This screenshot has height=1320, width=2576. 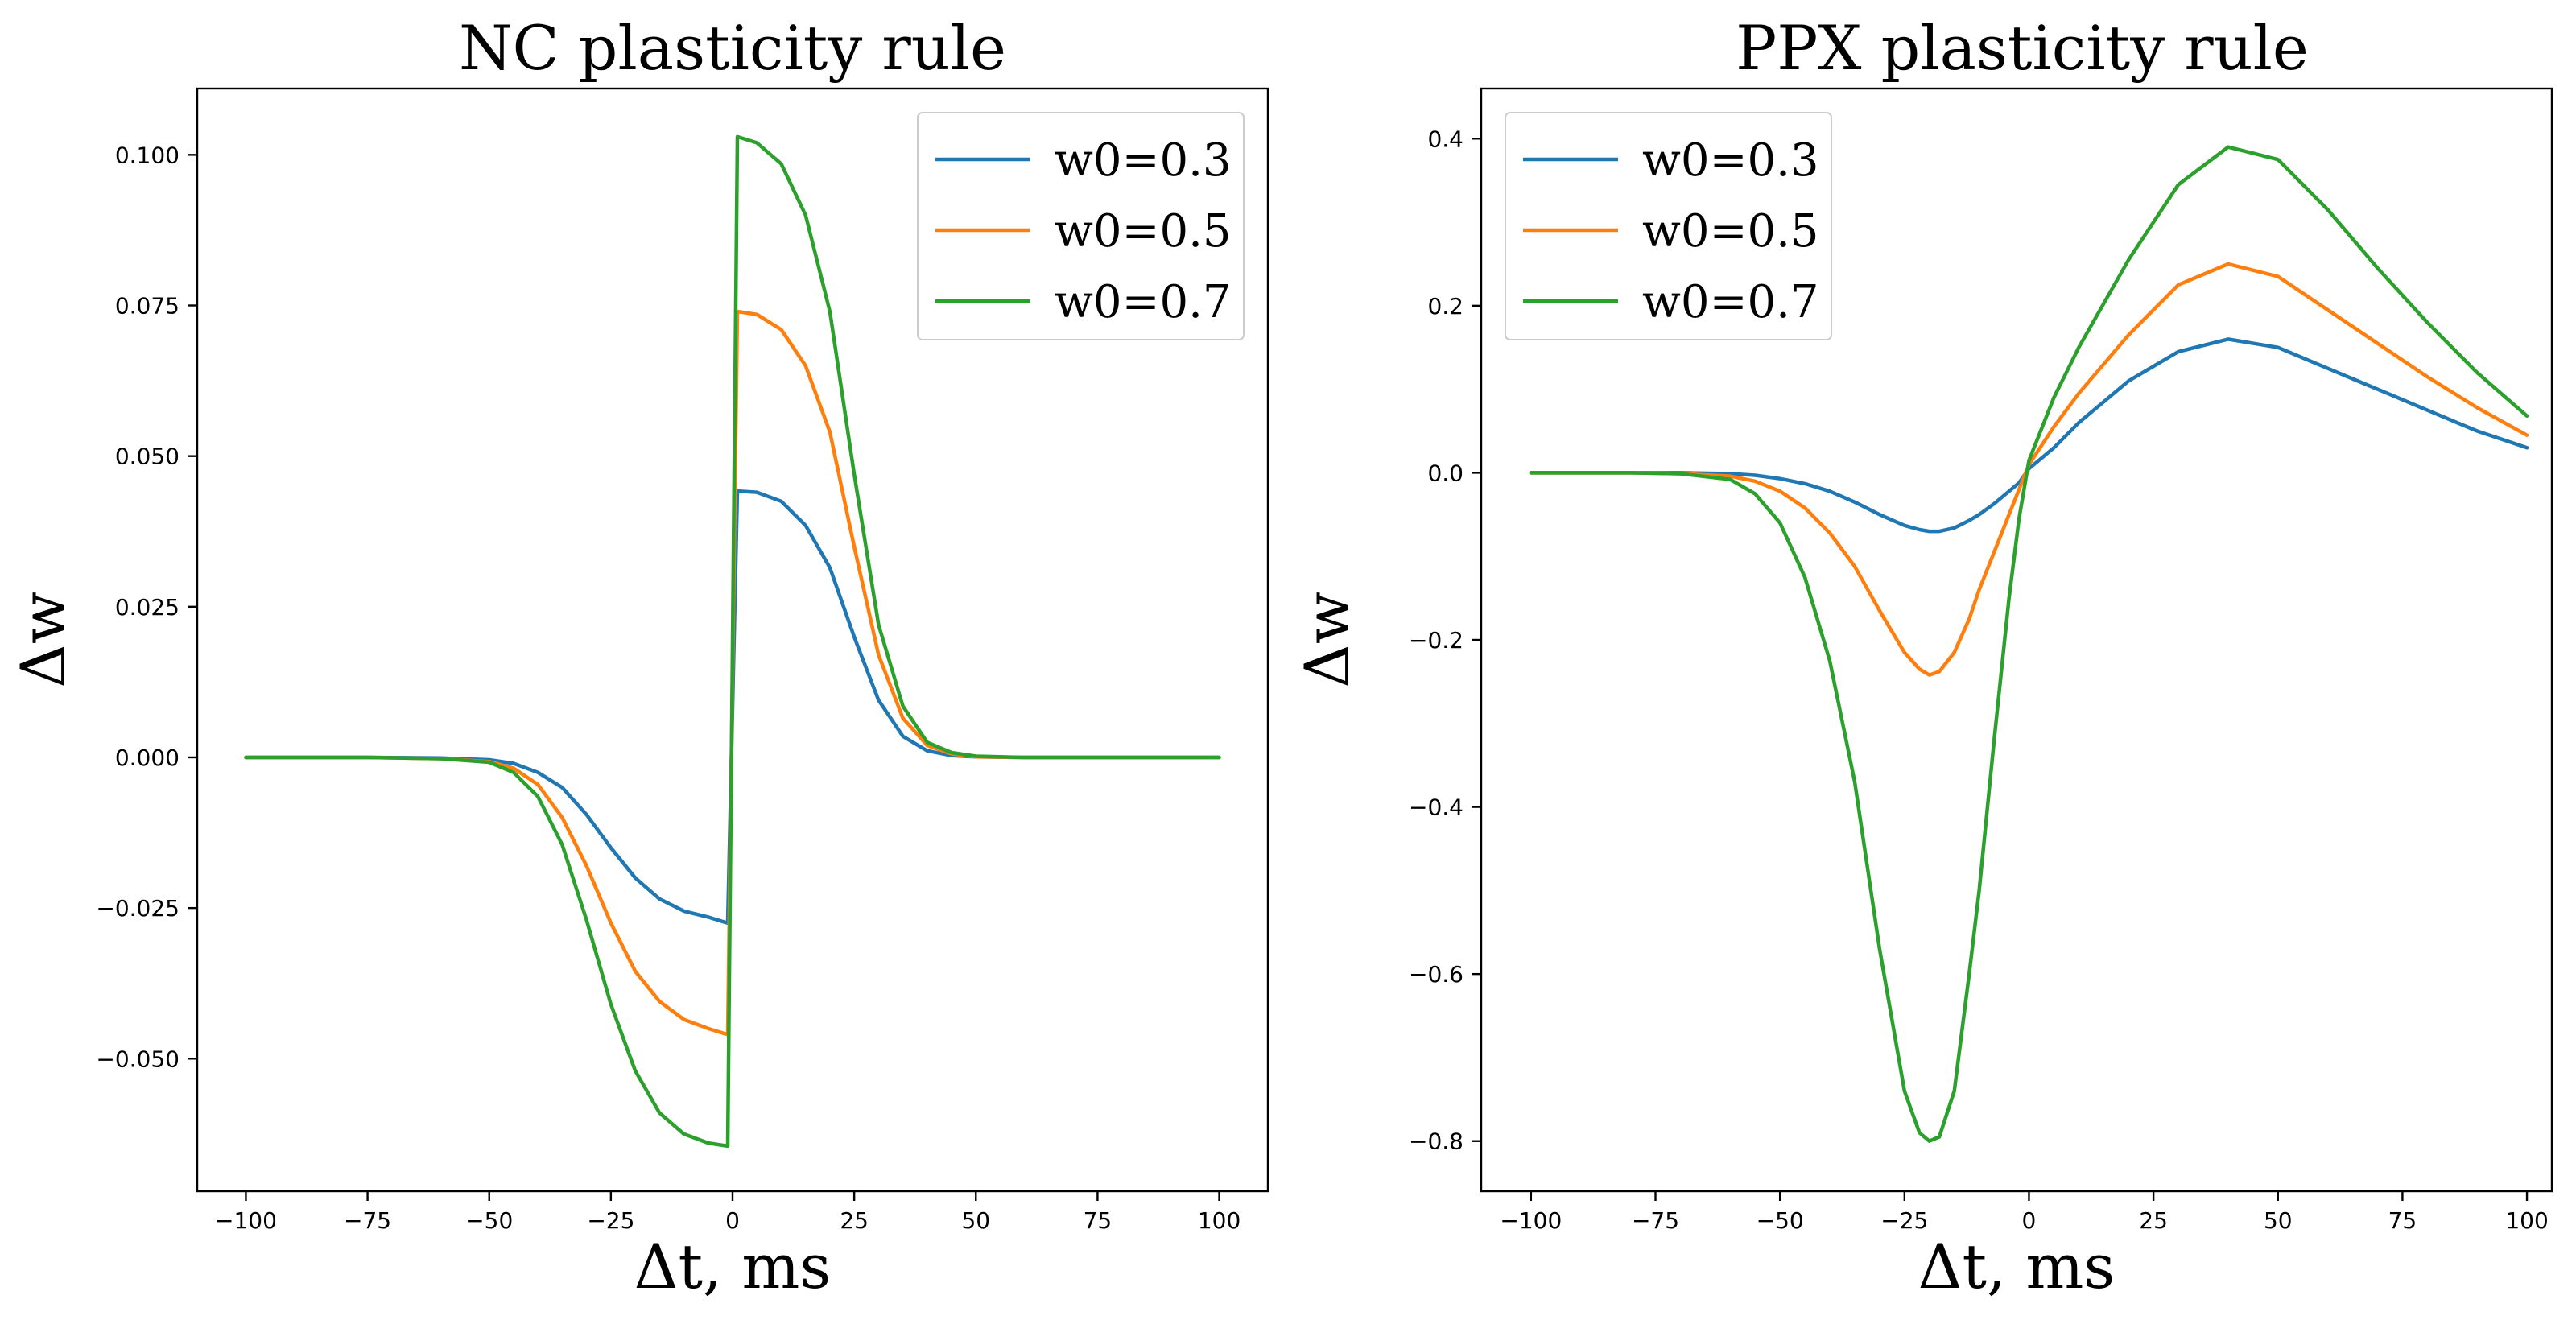 What do you see at coordinates (732, 1221) in the screenshot?
I see `nc-x-tick-label: 0` at bounding box center [732, 1221].